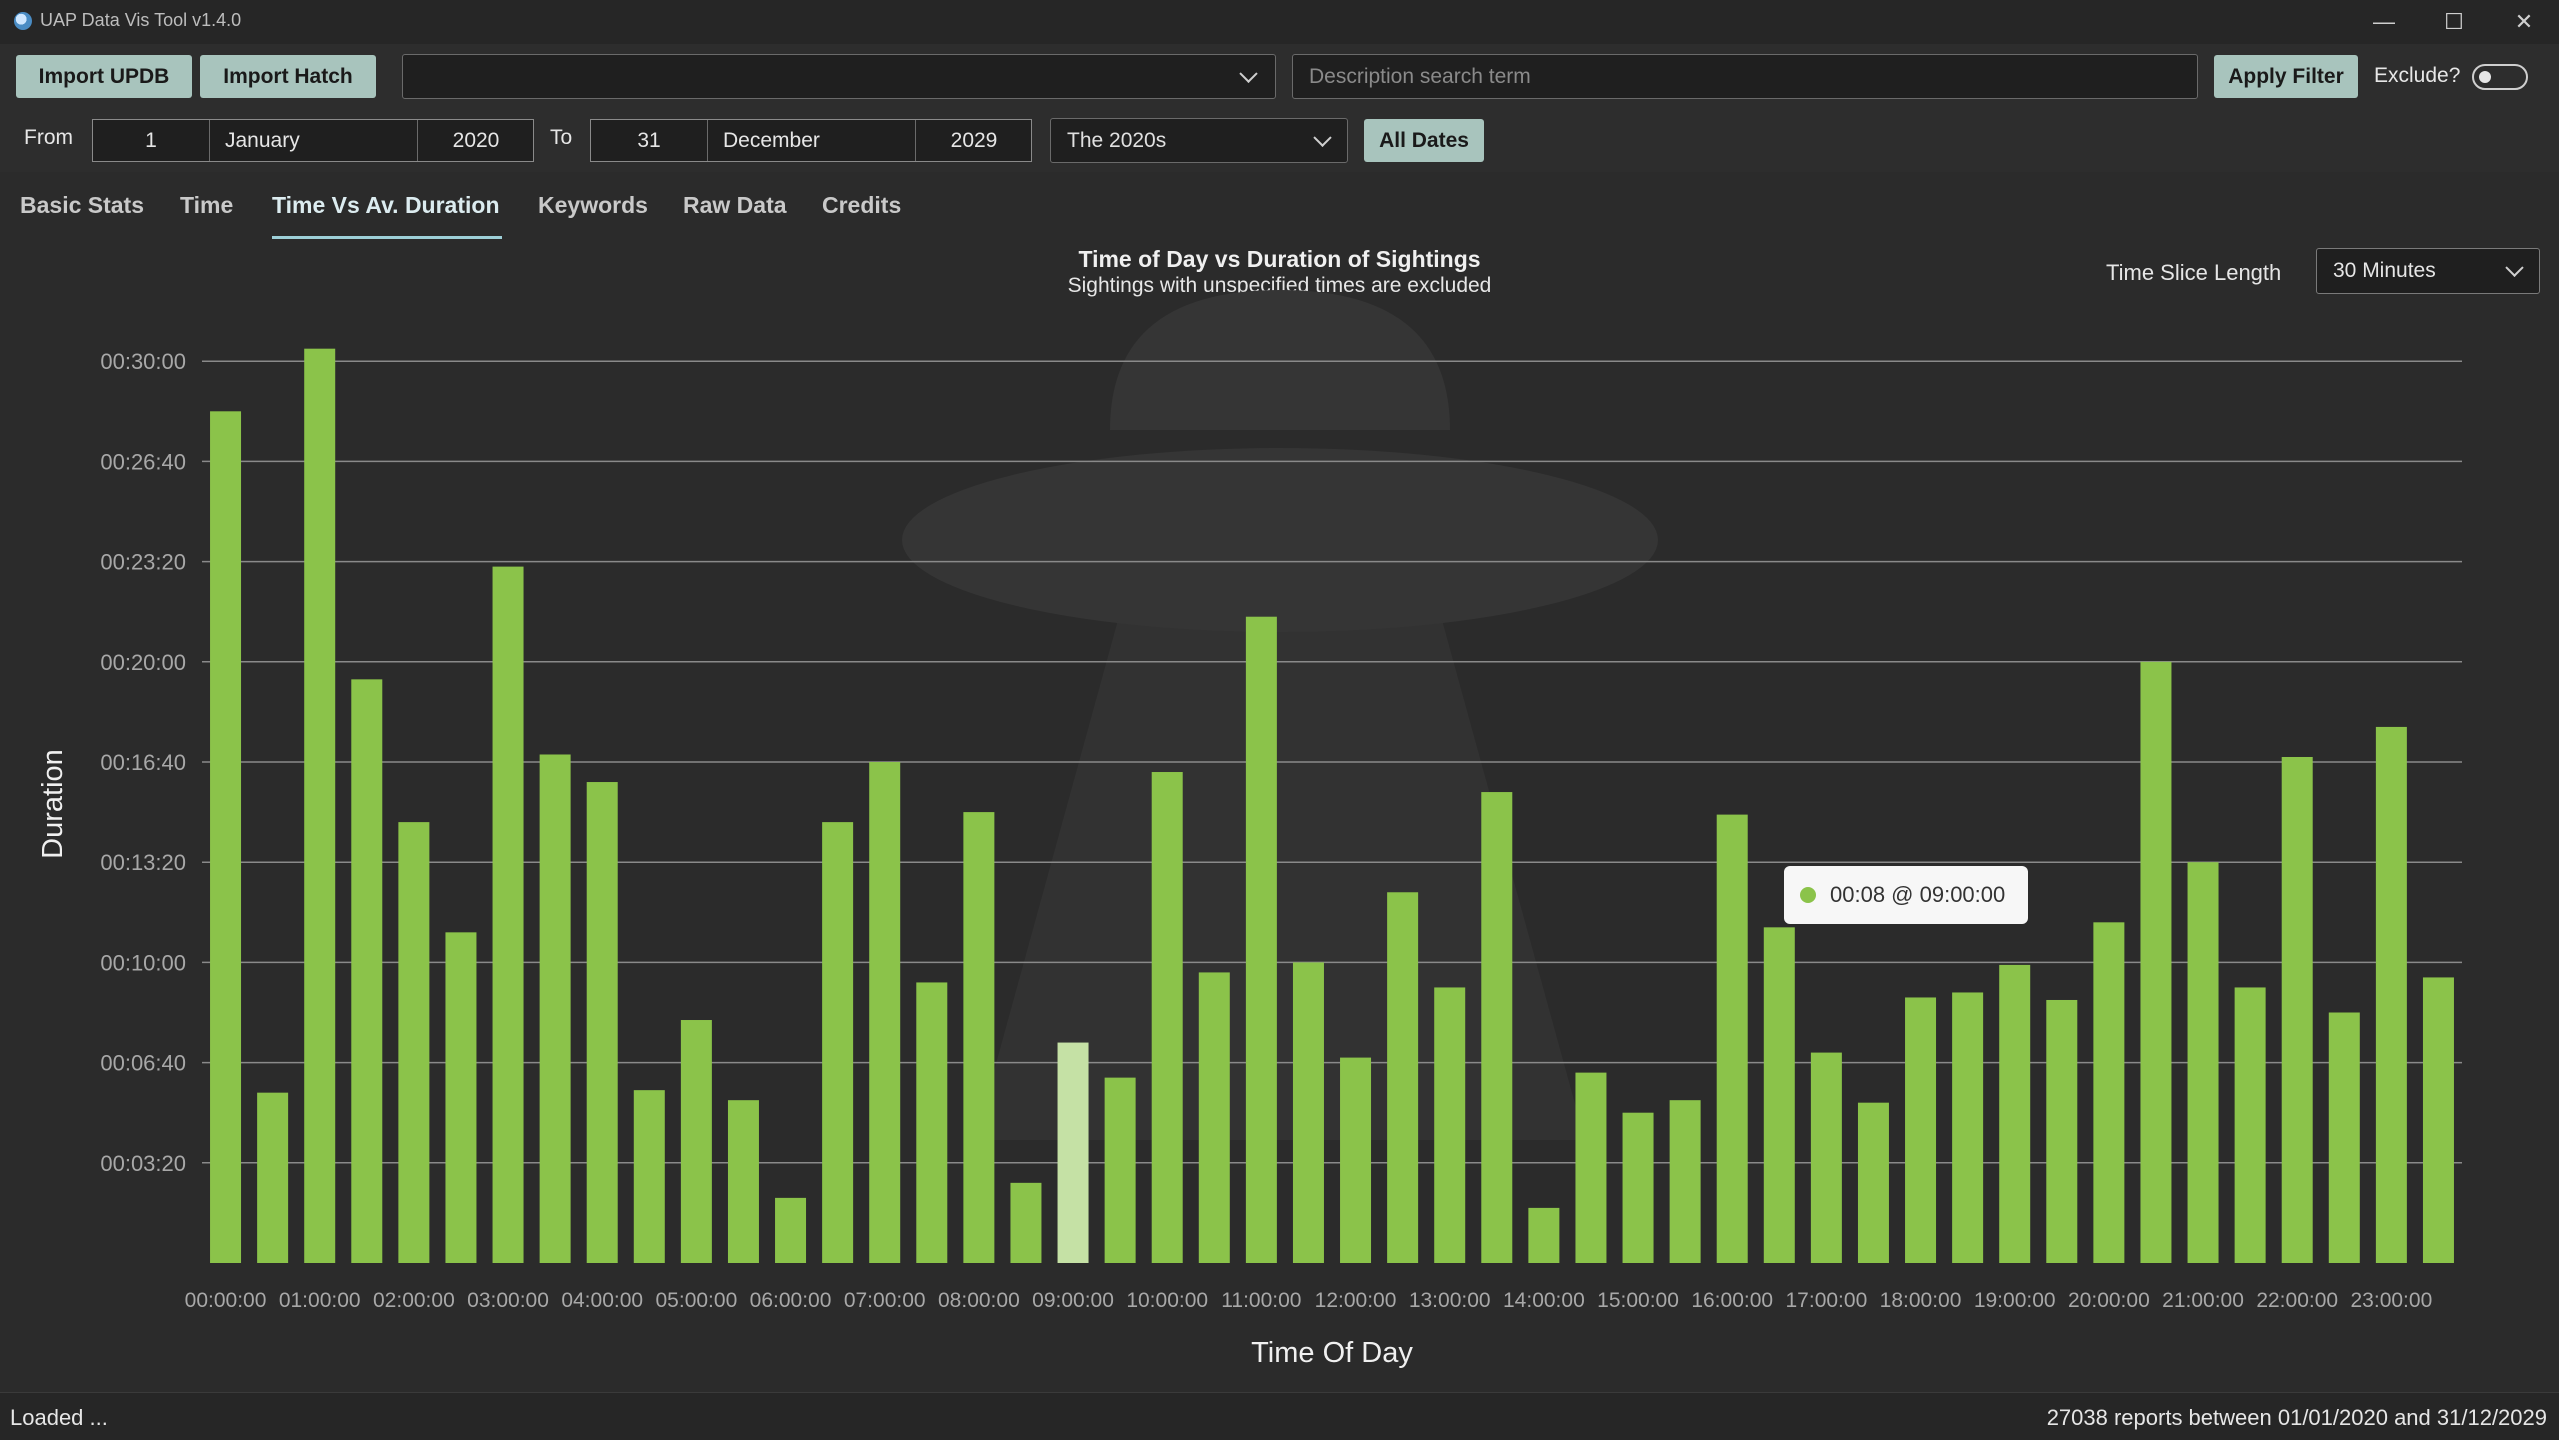  Describe the element at coordinates (508, 1300) in the screenshot. I see `x-tick-label: 03:00:00` at that location.